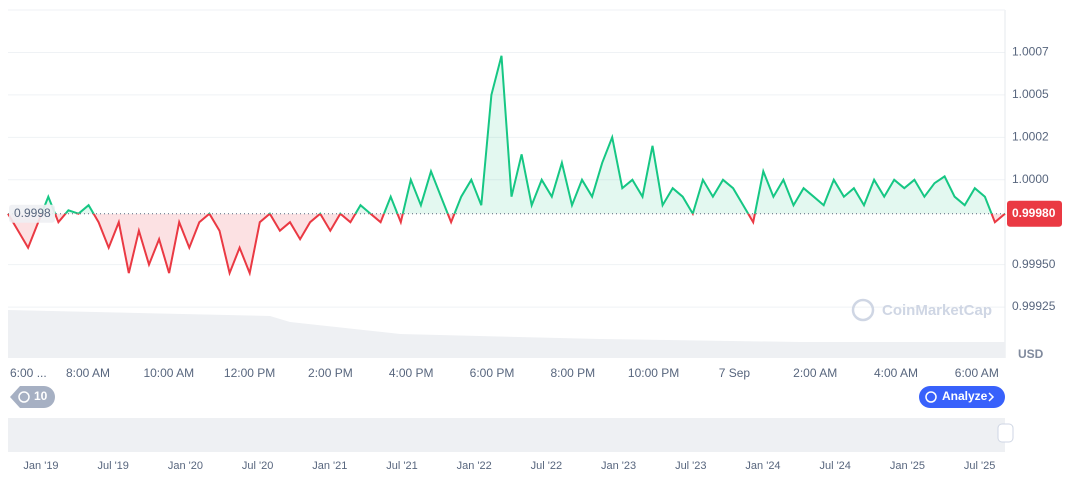 This screenshot has width=1072, height=477. Describe the element at coordinates (506, 435) in the screenshot. I see `navigator` at that location.